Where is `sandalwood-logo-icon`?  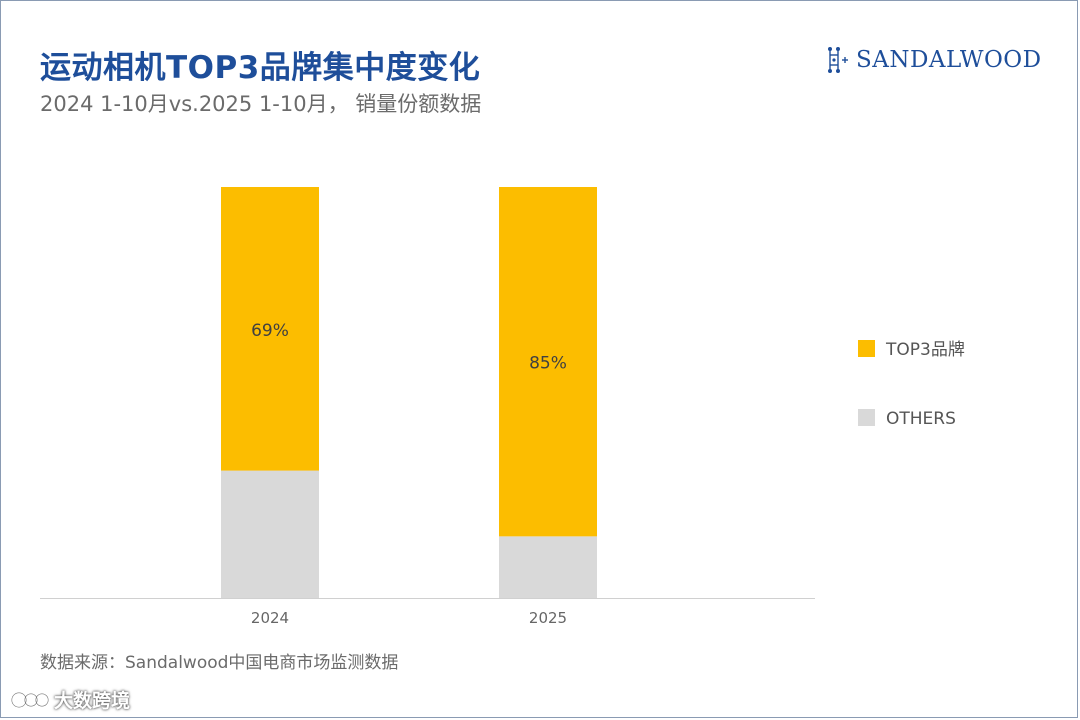 sandalwood-logo-icon is located at coordinates (838, 60).